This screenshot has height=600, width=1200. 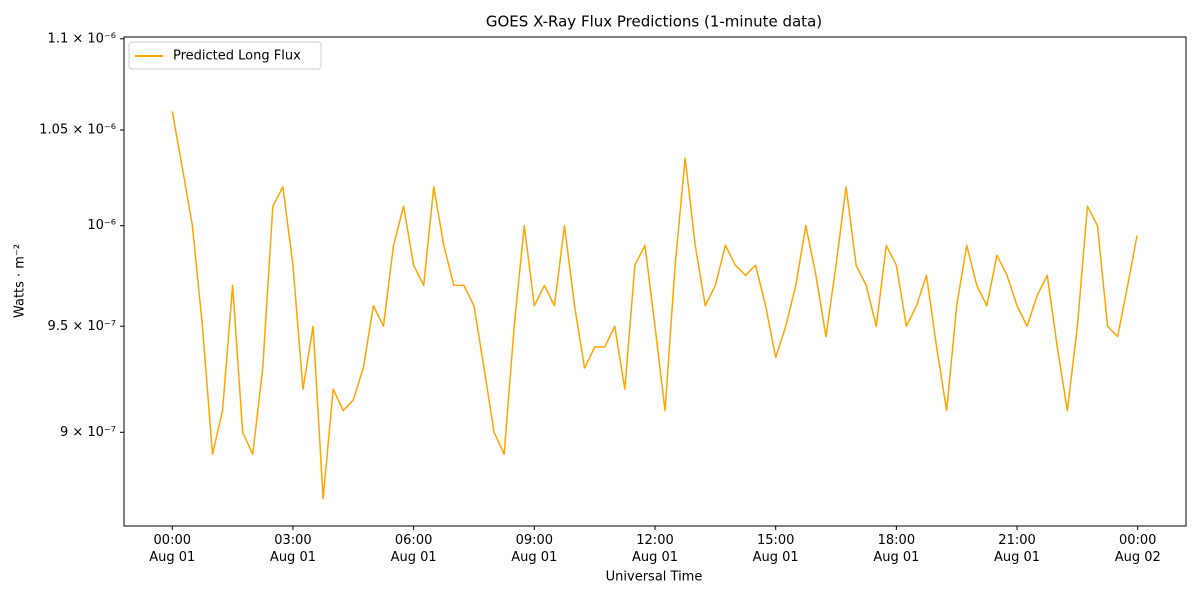 I want to click on x-axis-label: Universal Time, so click(x=654, y=577).